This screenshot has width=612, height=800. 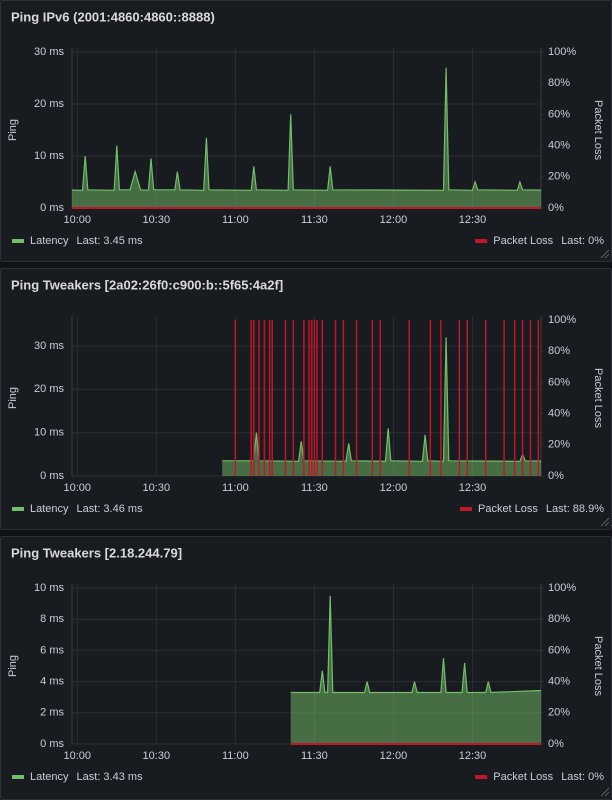 What do you see at coordinates (575, 509) in the screenshot?
I see `legend-stat: Last: 88.9%` at bounding box center [575, 509].